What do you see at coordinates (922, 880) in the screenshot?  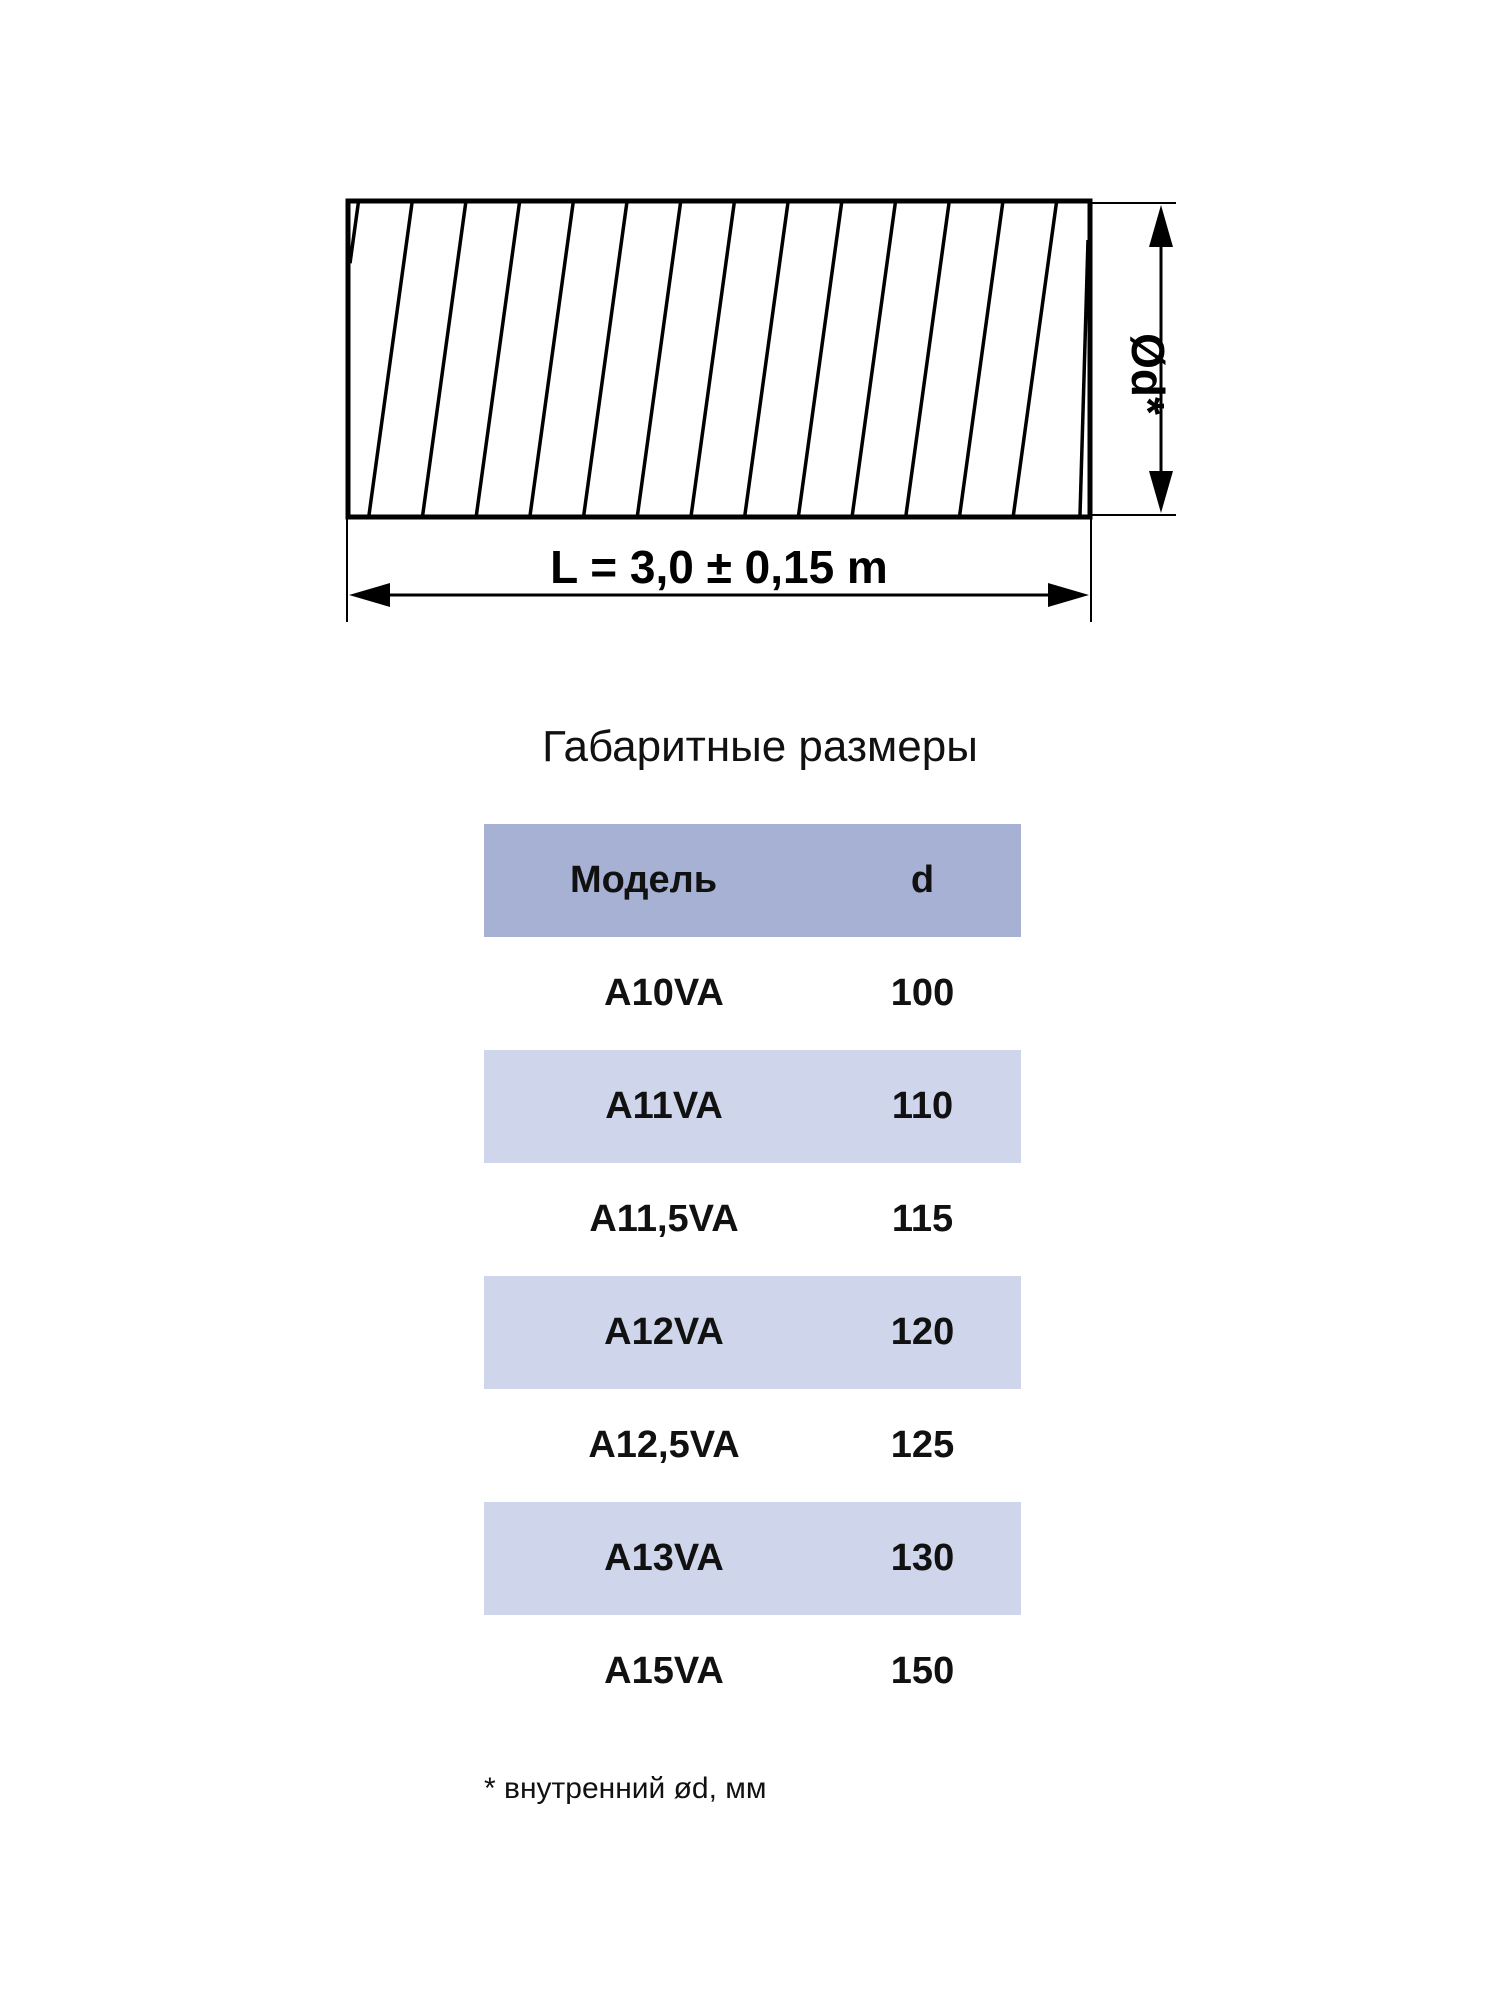 I see `header-d: d` at bounding box center [922, 880].